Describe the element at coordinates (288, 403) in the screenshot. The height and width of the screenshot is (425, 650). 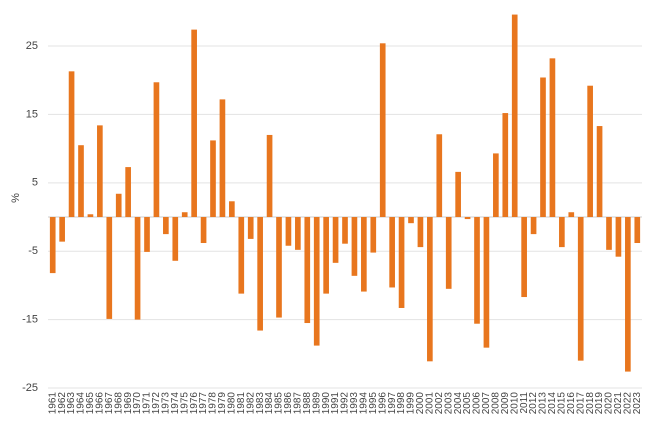
I see `x-tick-label: 1986` at that location.